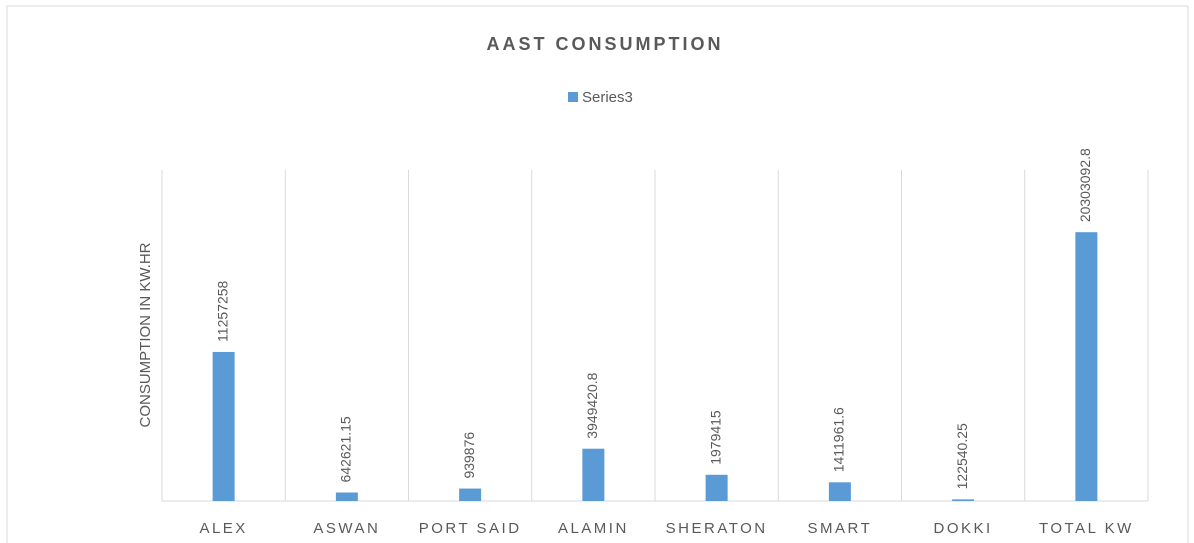 This screenshot has width=1194, height=543. Describe the element at coordinates (593, 528) in the screenshot. I see `x-tick-label: ALAMIN` at that location.